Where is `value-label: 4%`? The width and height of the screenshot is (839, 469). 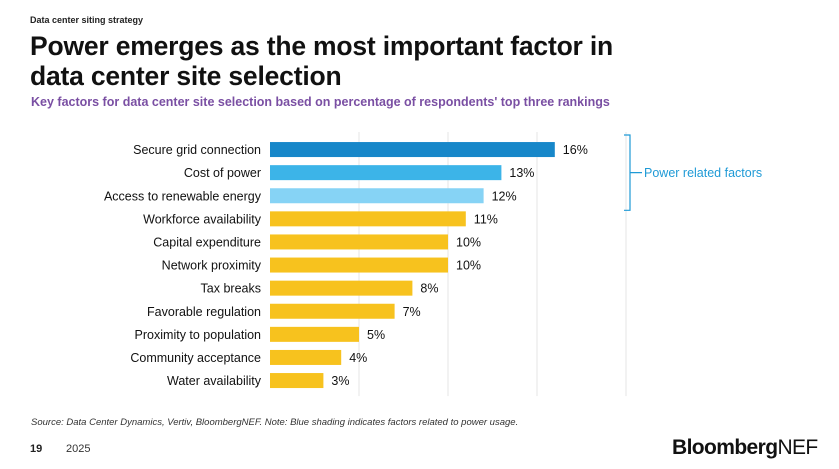 value-label: 4% is located at coordinates (358, 358).